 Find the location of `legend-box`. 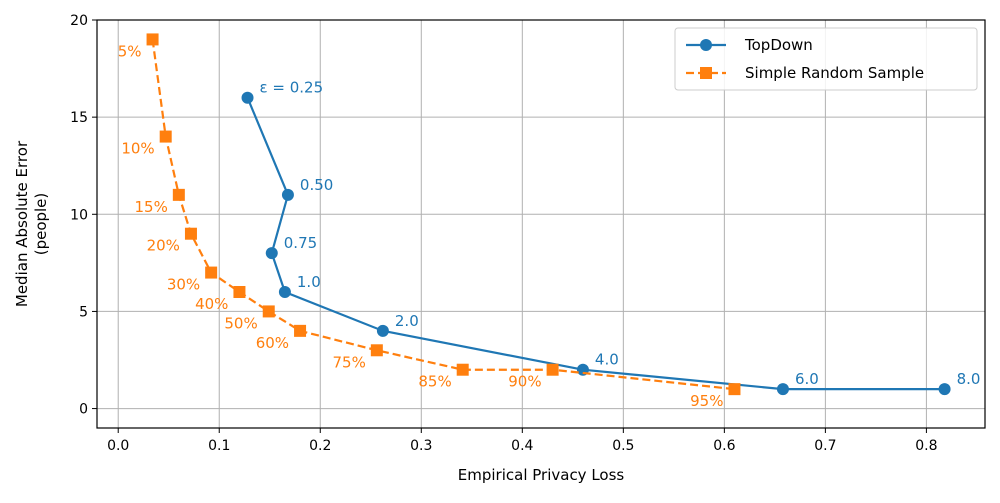

legend-box is located at coordinates (826, 59).